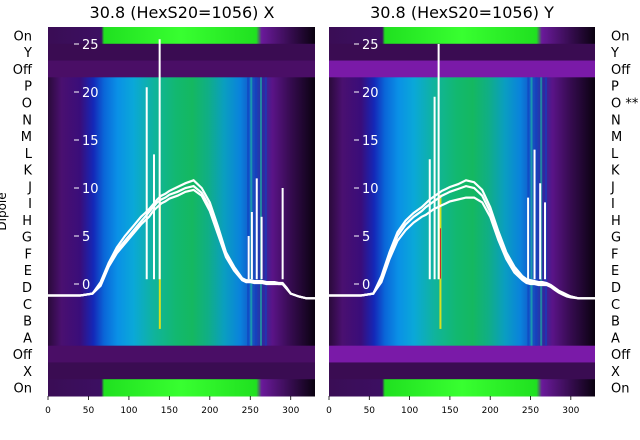 Image resolution: width=640 pixels, height=440 pixels. I want to click on chart-title: 30.8 (HexS20=1056) X, so click(182, 12).